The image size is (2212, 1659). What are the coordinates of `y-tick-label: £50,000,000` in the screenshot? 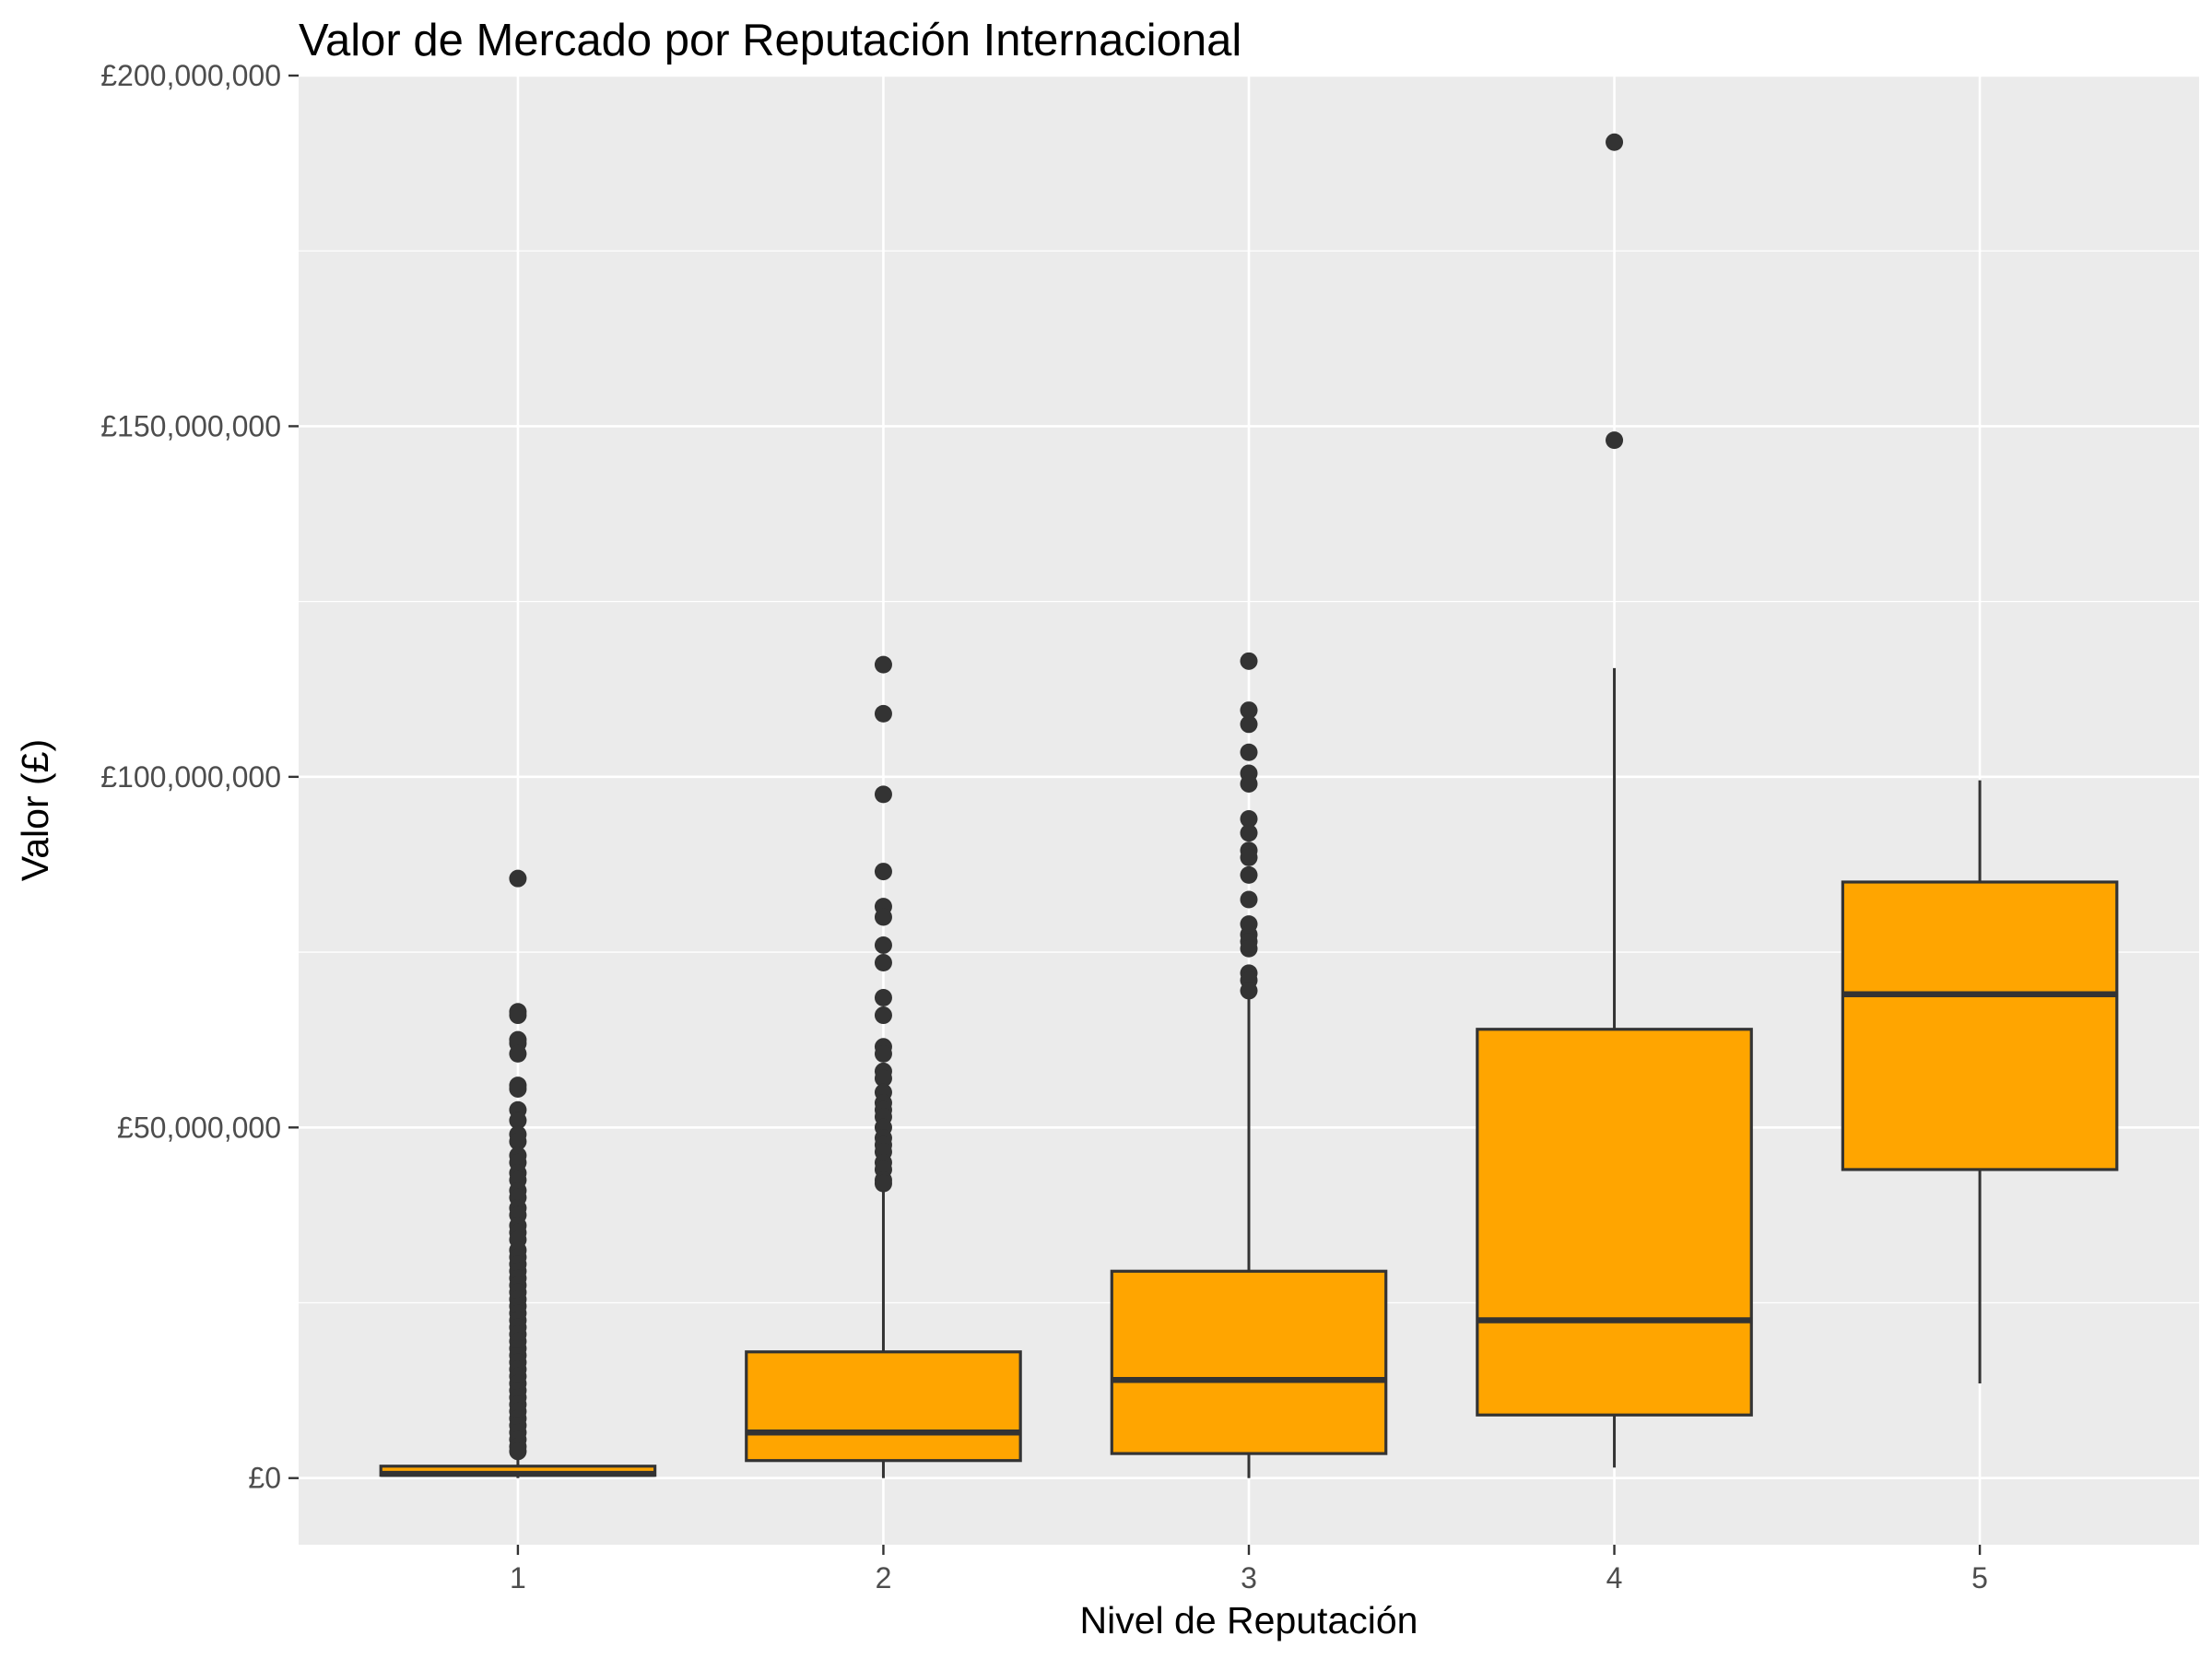 It's located at (199, 1127).